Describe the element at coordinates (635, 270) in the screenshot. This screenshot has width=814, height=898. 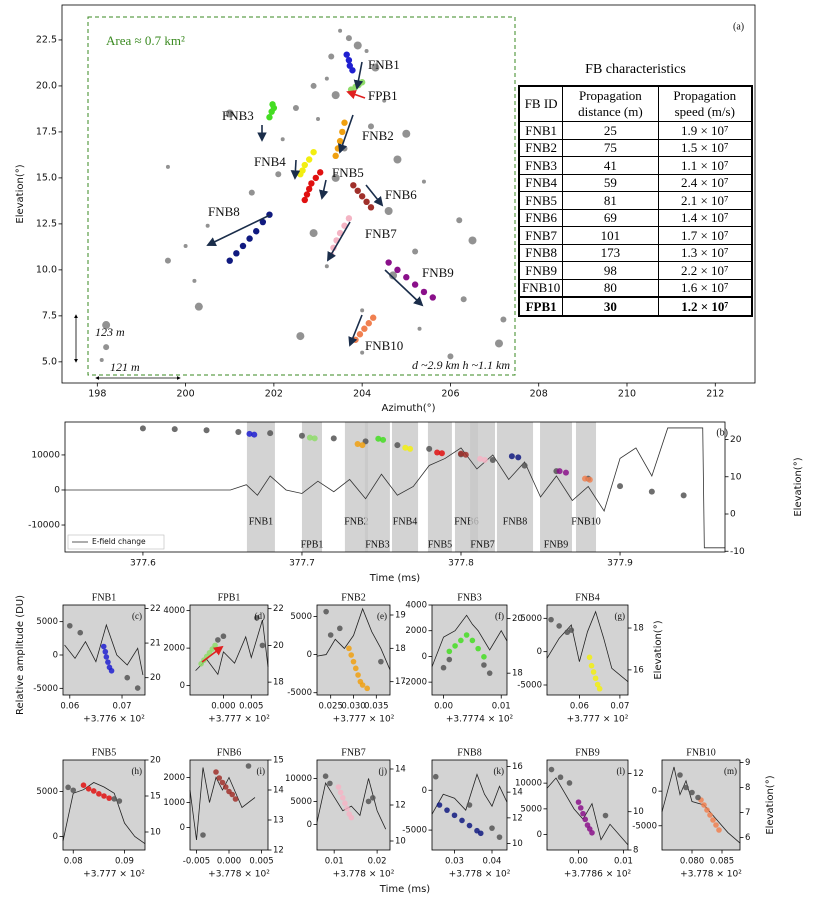
I see `table-row: FNB9 98 2.2 × 10⁷` at that location.